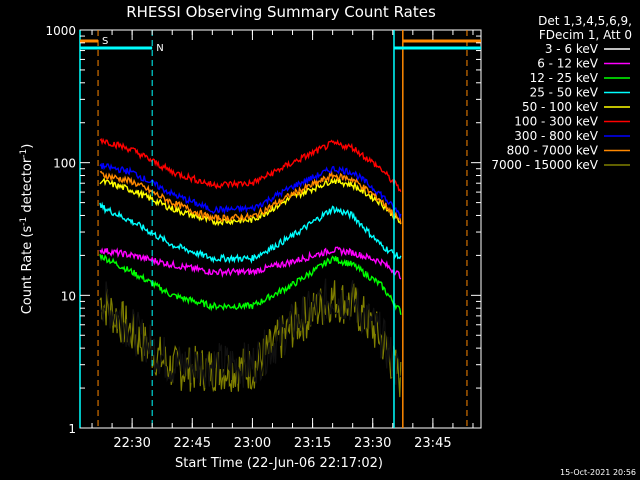  I want to click on y-axis-label-mid: detector, so click(27, 187).